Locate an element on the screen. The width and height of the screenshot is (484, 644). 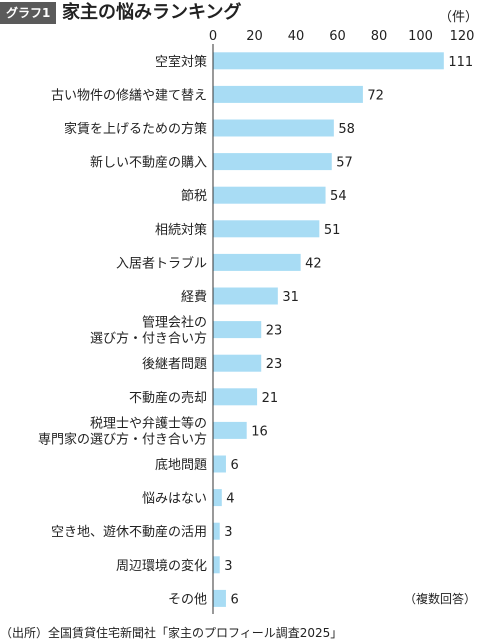
bar-value-label: 4 is located at coordinates (230, 499).